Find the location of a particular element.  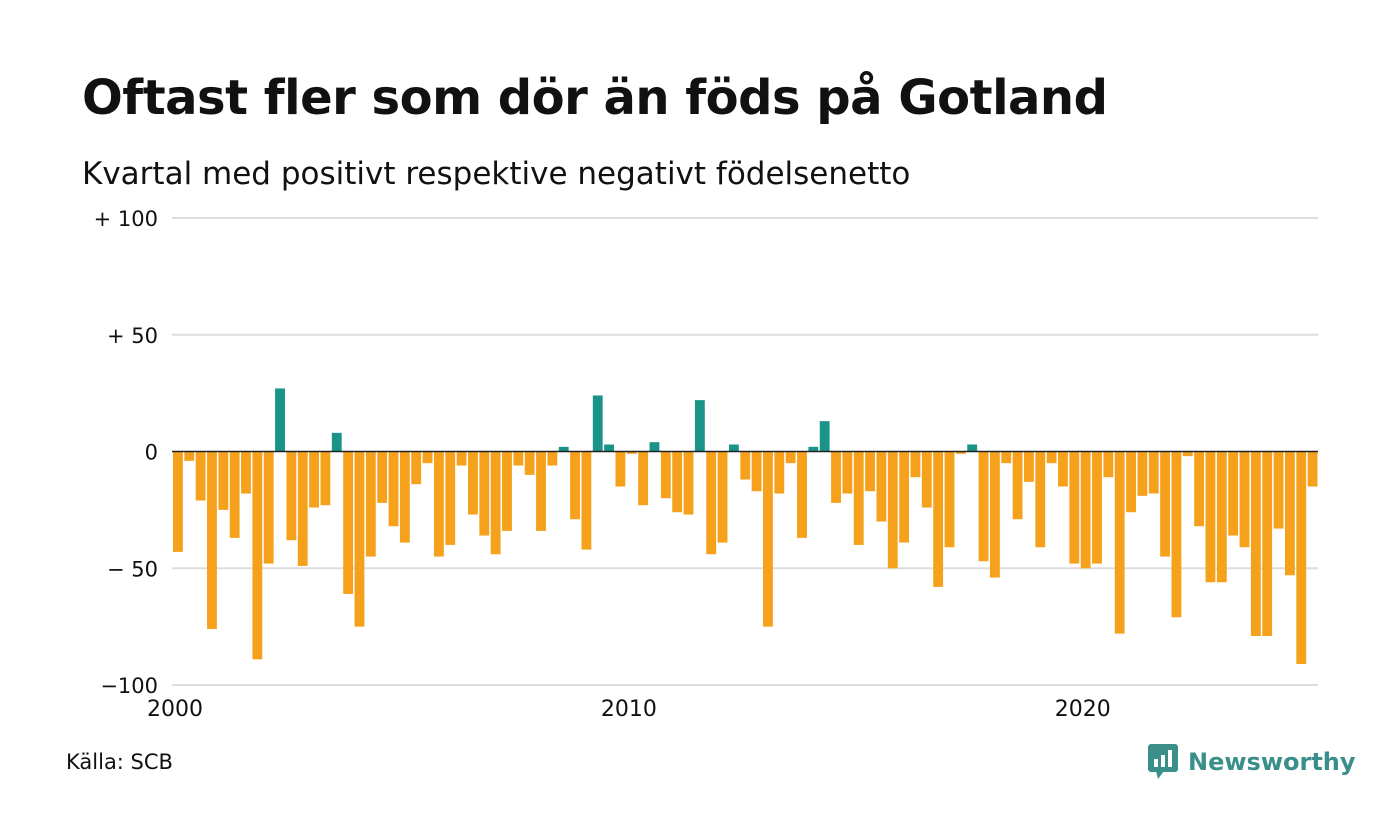

bar-2003K3 is located at coordinates (336, 442).